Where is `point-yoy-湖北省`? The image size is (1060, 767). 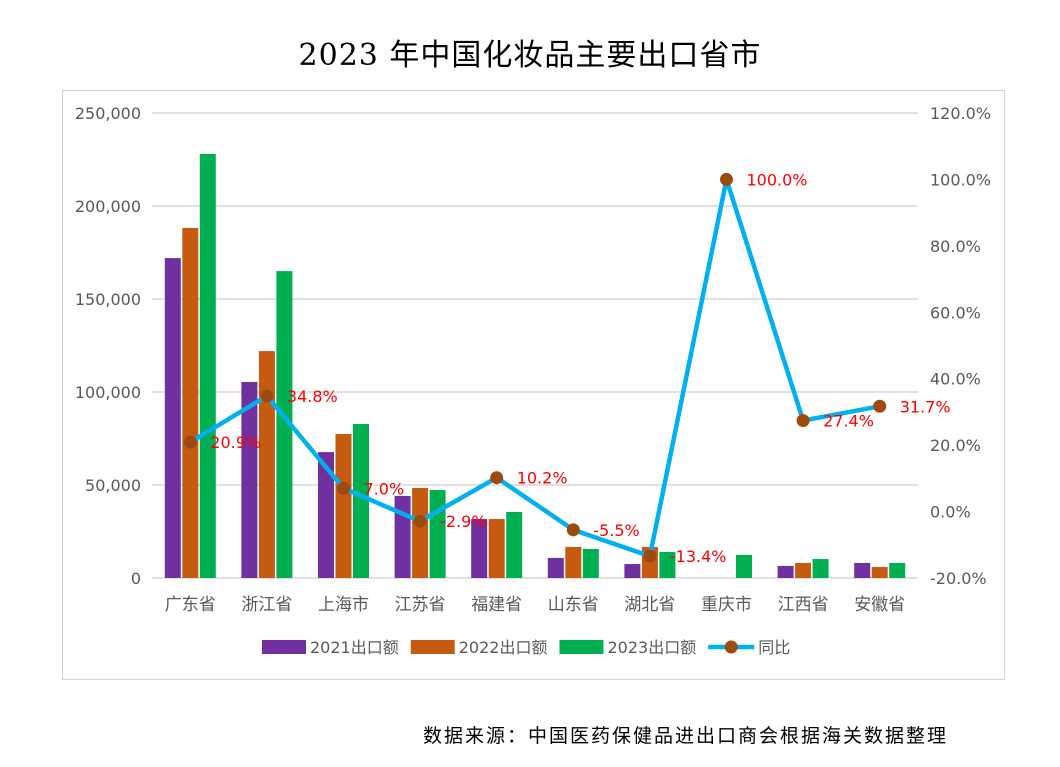 point-yoy-湖北省 is located at coordinates (650, 556).